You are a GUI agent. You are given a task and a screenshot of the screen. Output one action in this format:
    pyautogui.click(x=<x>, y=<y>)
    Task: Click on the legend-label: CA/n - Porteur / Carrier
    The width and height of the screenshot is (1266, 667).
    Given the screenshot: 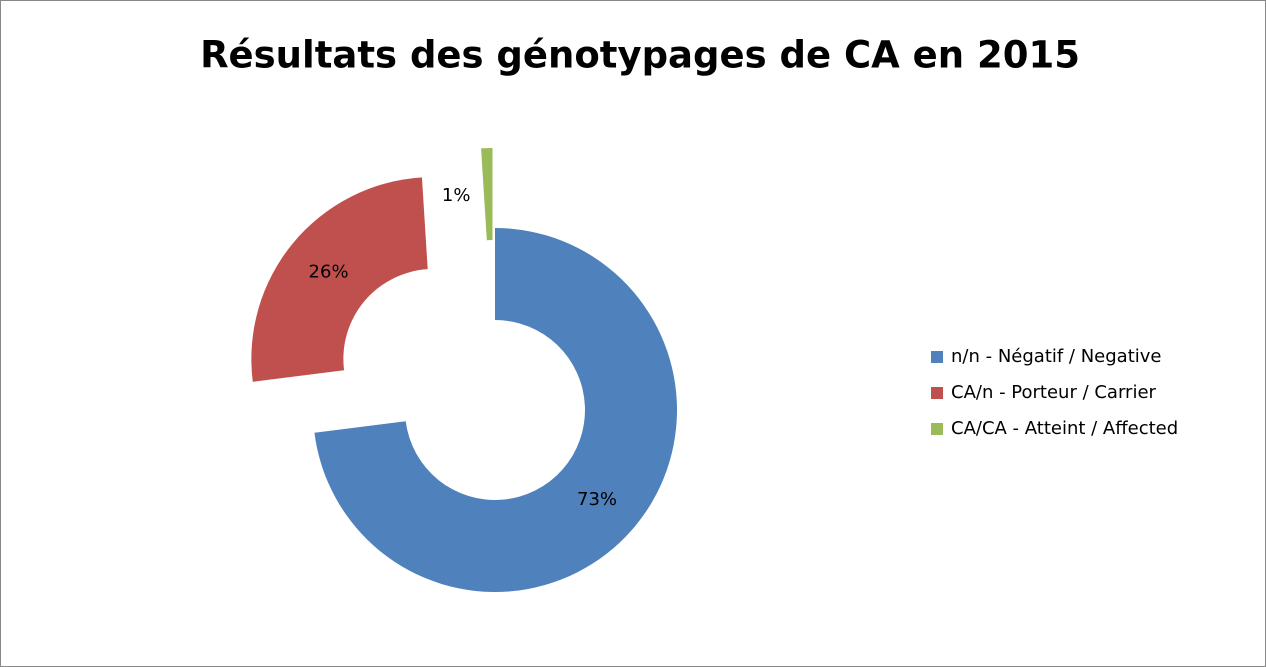 What is the action you would take?
    pyautogui.click(x=1054, y=392)
    